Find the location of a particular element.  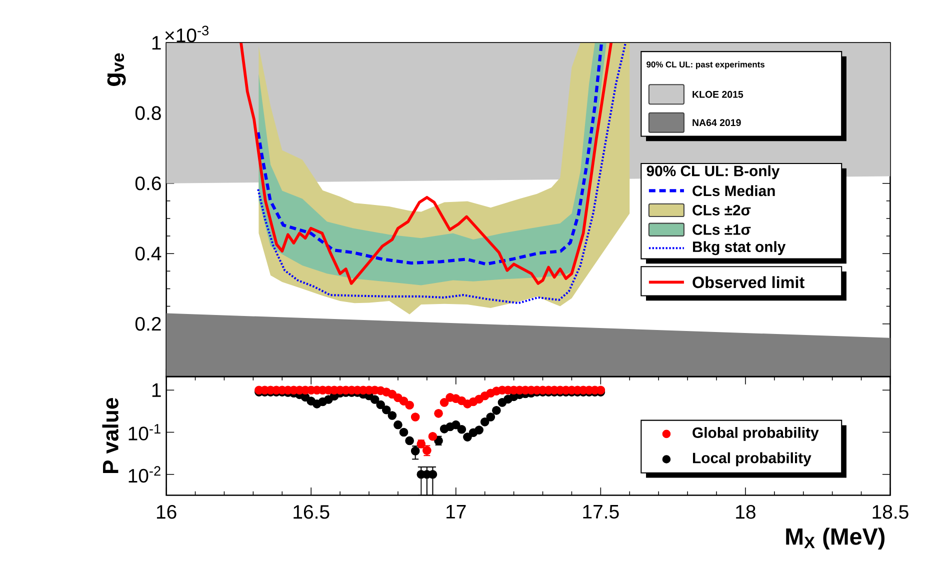

y-tick-label: 0.4 is located at coordinates (148, 253).